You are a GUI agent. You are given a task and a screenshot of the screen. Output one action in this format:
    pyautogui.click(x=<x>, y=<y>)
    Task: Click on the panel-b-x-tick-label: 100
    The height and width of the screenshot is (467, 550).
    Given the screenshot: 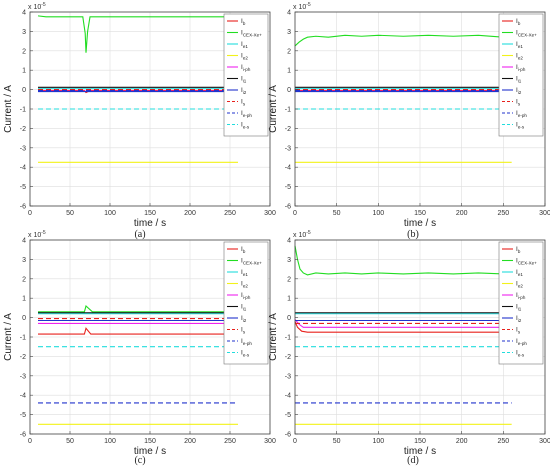 What is the action you would take?
    pyautogui.click(x=378, y=213)
    